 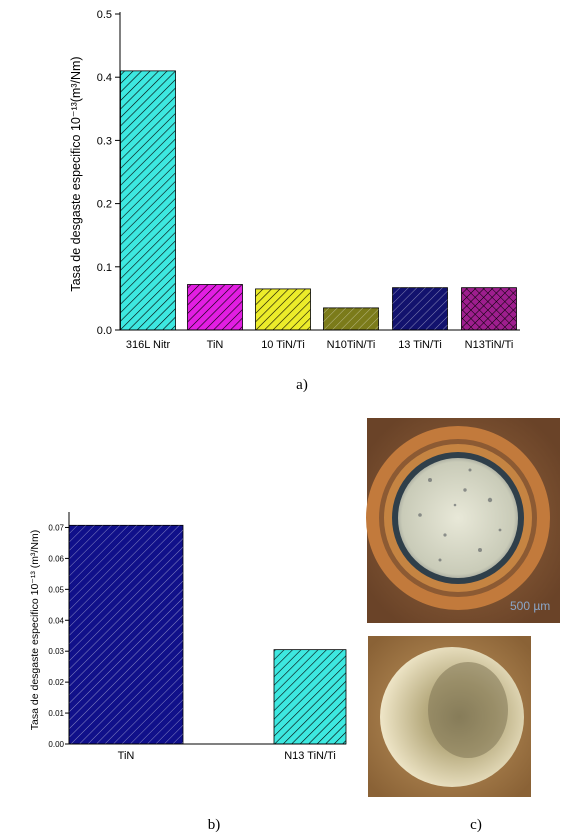 What do you see at coordinates (104, 78) in the screenshot?
I see `y-tick-label-a: 0.4` at bounding box center [104, 78].